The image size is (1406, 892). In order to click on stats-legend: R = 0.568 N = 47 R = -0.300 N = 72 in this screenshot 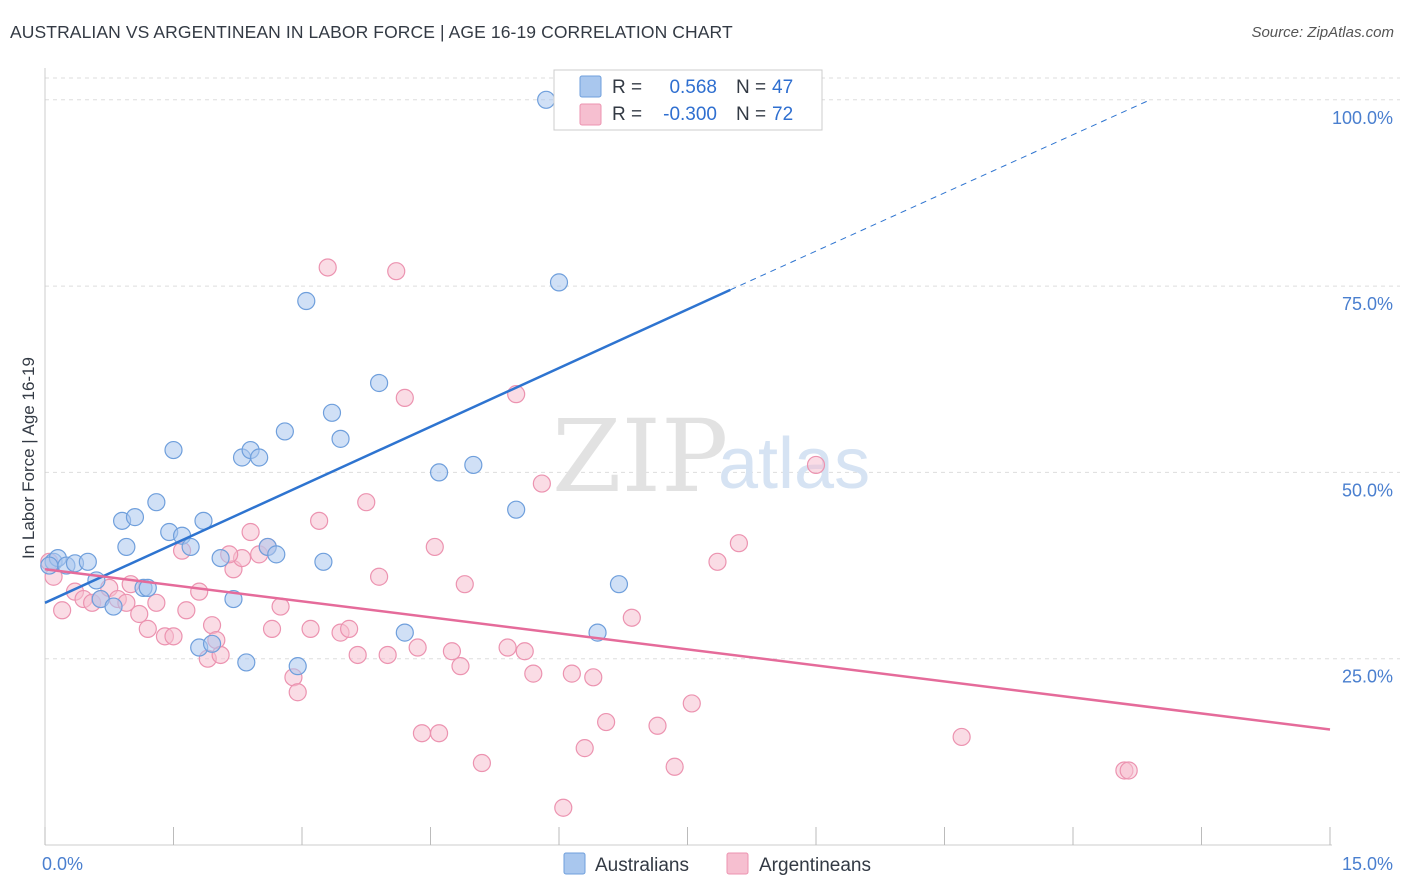, I will do `click(688, 100)`.